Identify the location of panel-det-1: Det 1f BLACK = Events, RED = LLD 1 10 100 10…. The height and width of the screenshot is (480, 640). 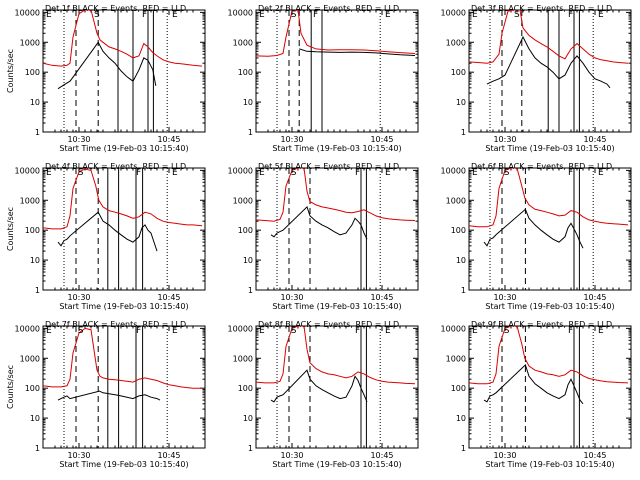
(106, 78).